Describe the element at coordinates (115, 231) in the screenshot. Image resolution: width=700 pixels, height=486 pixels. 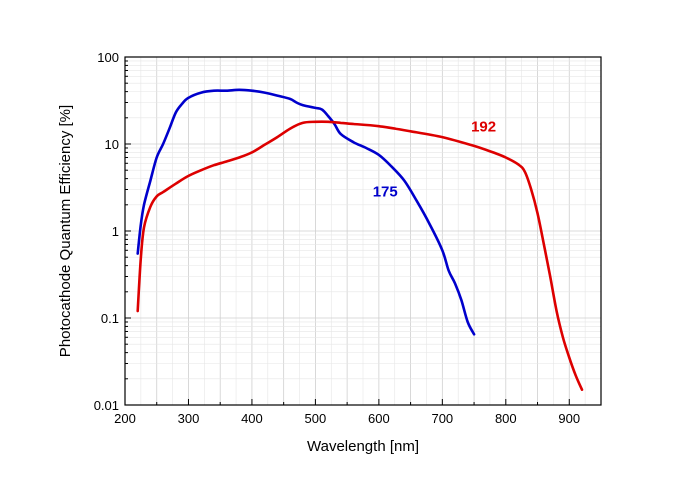
I see `y-tick-label: 1` at that location.